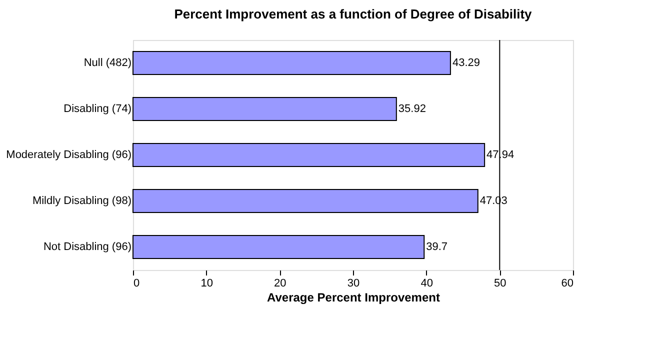  I want to click on y-tick-label: Disabling (74), so click(98, 109).